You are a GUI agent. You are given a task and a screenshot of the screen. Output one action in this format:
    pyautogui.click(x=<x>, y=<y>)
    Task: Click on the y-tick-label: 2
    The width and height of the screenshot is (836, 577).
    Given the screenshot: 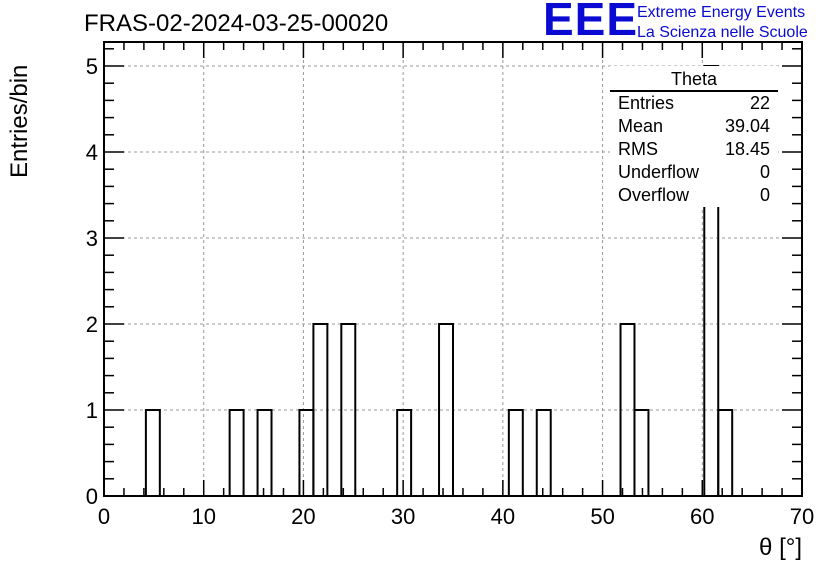 What is the action you would take?
    pyautogui.click(x=92, y=324)
    